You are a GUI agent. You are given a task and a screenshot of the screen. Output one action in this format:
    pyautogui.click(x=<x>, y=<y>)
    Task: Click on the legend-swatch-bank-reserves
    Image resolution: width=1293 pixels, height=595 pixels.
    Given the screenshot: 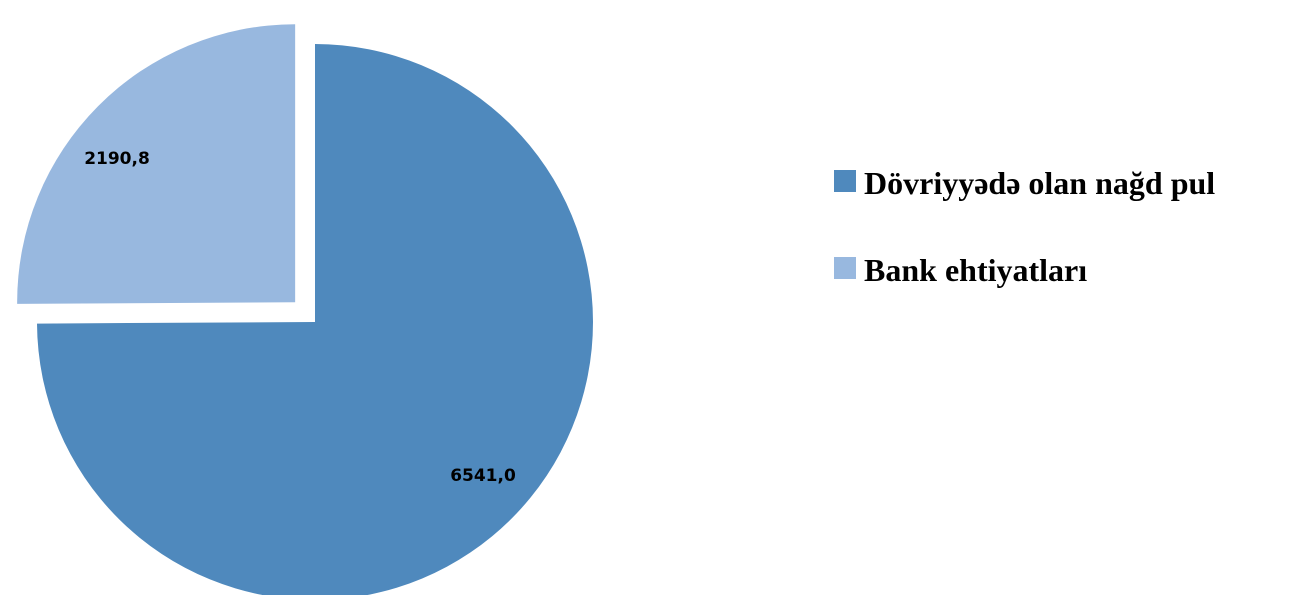 What is the action you would take?
    pyautogui.click(x=845, y=268)
    